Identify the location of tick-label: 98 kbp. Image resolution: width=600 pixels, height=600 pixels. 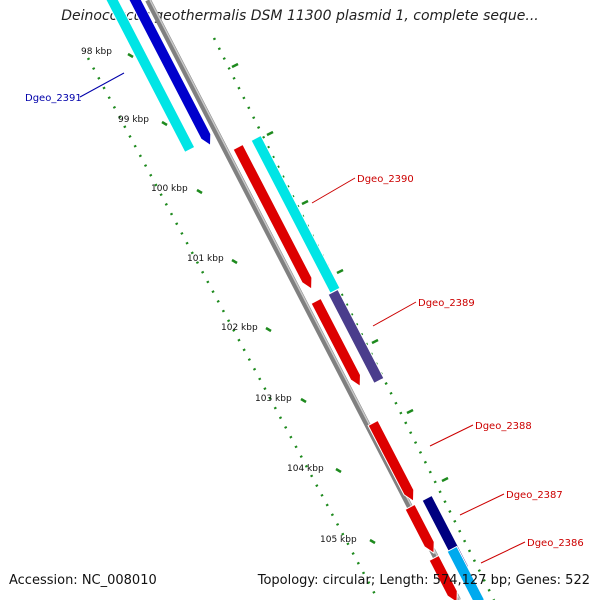
(96, 52).